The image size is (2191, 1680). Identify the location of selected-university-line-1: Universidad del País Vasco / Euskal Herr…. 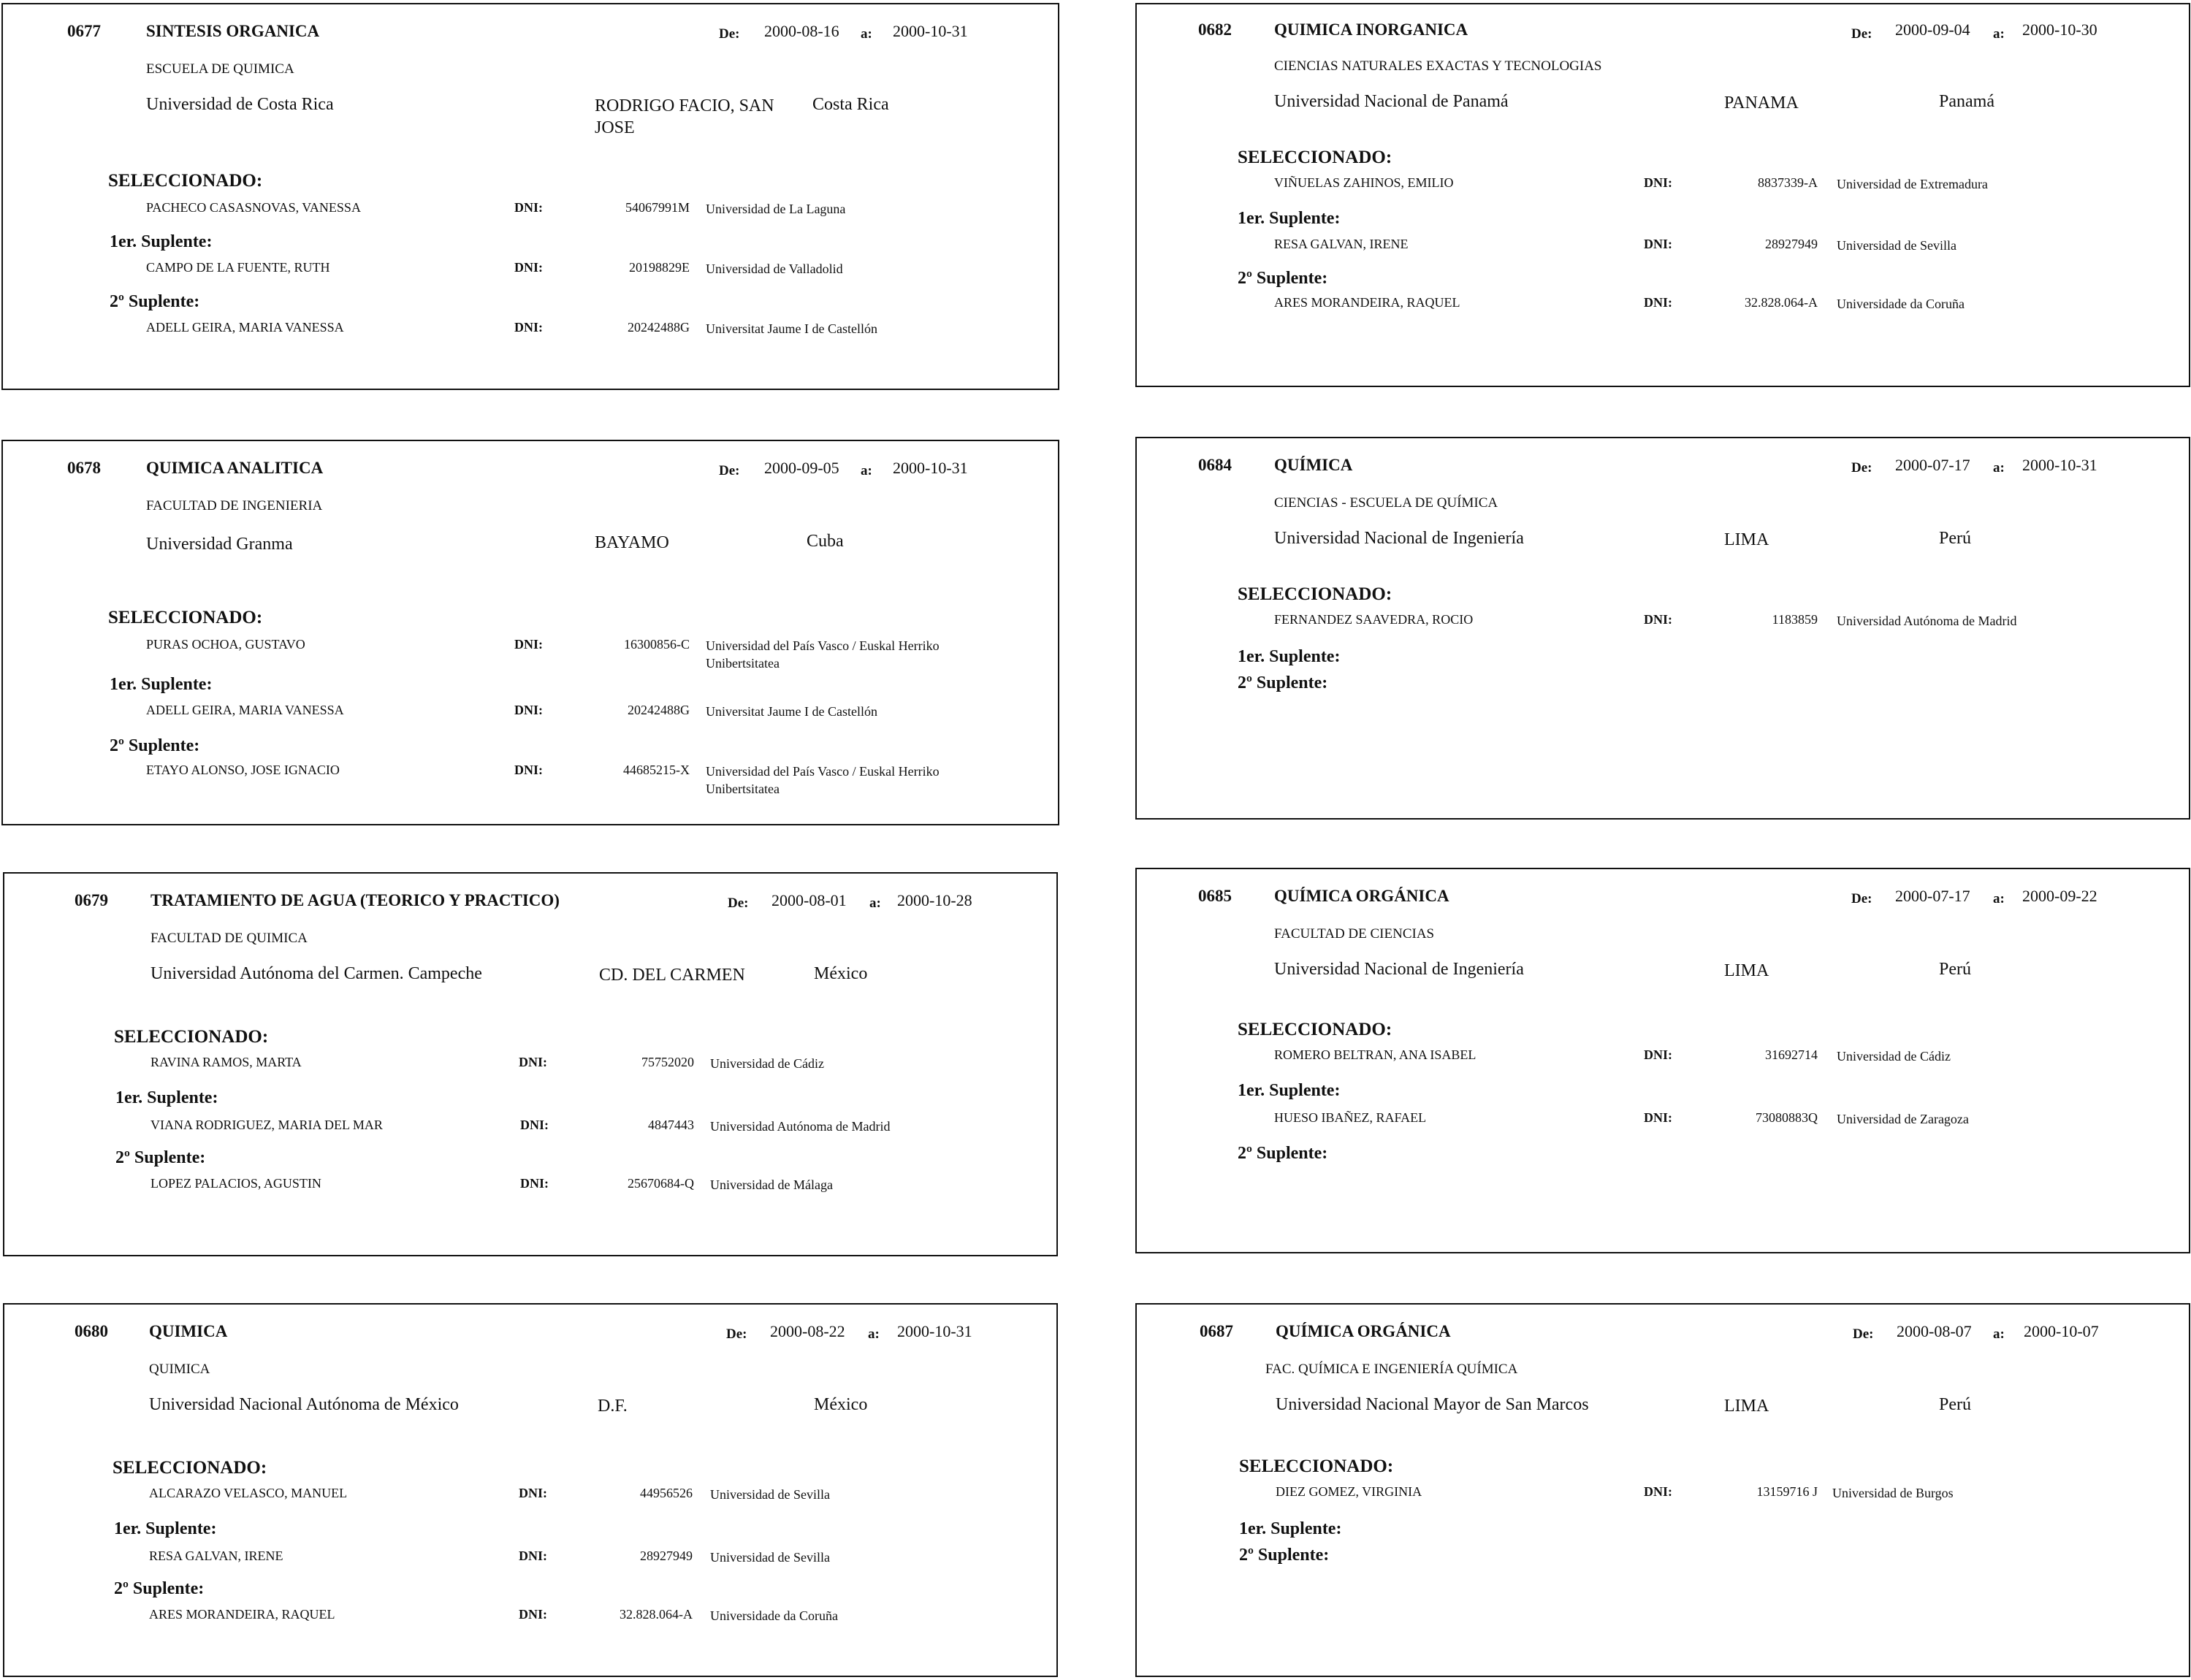
(823, 645).